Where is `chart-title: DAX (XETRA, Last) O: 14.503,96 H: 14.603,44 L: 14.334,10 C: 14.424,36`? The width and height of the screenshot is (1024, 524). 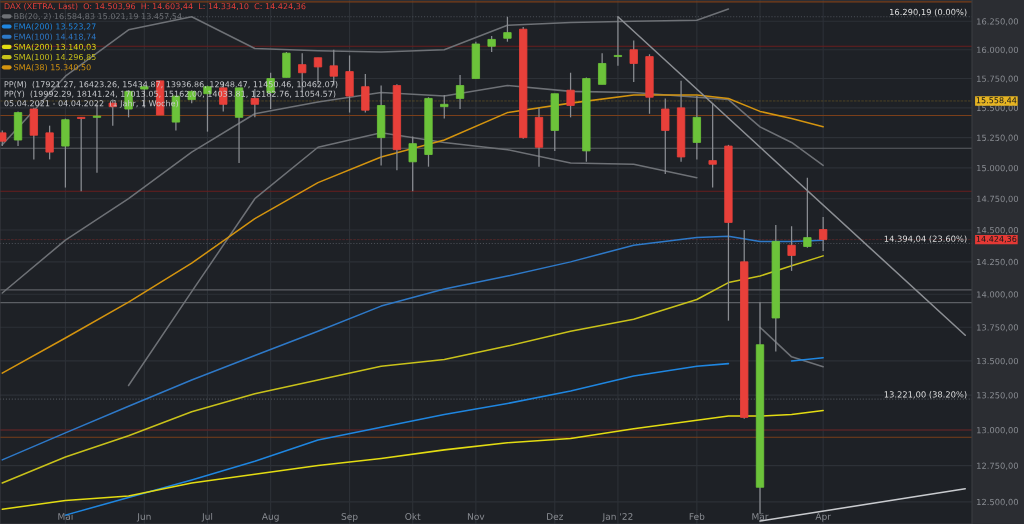
chart-title: DAX (XETRA, Last) O: 14.503,96 H: 14.603,44 L: 14.334,10 C: 14.424,36 is located at coordinates (155, 7).